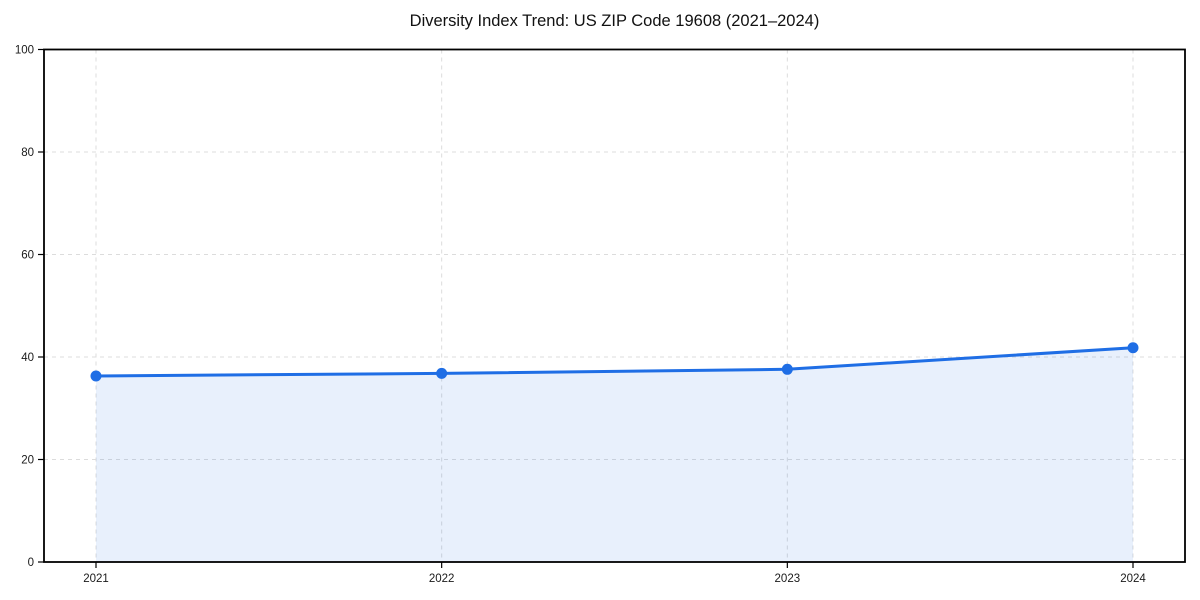 Image resolution: width=1200 pixels, height=600 pixels. What do you see at coordinates (27, 461) in the screenshot?
I see `y-tick-label: 20` at bounding box center [27, 461].